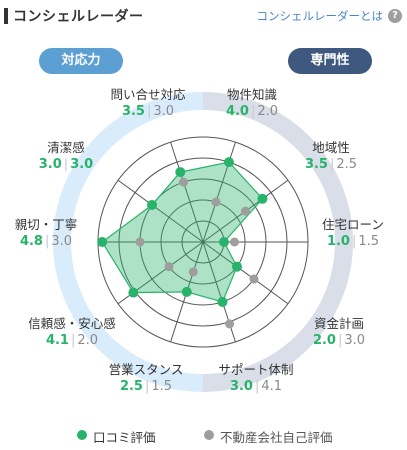 The height and width of the screenshot is (450, 407). I want to click on axis-label: 問い合せ対応 3.5 | 3.0, so click(148, 104).